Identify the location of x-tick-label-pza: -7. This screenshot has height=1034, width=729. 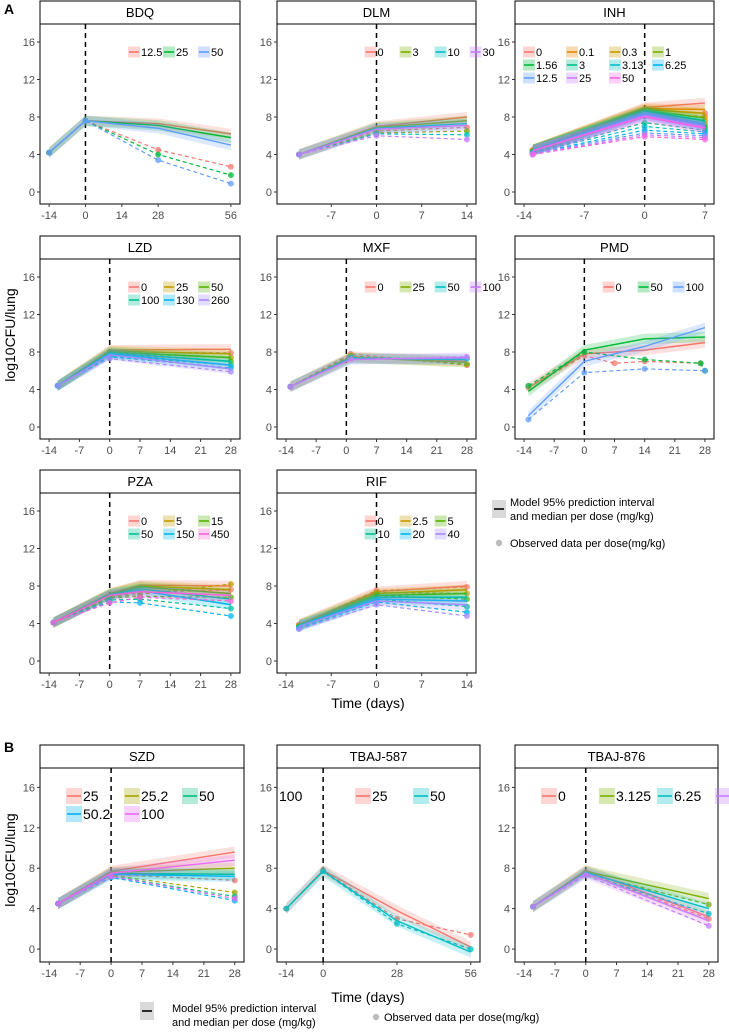
(80, 685).